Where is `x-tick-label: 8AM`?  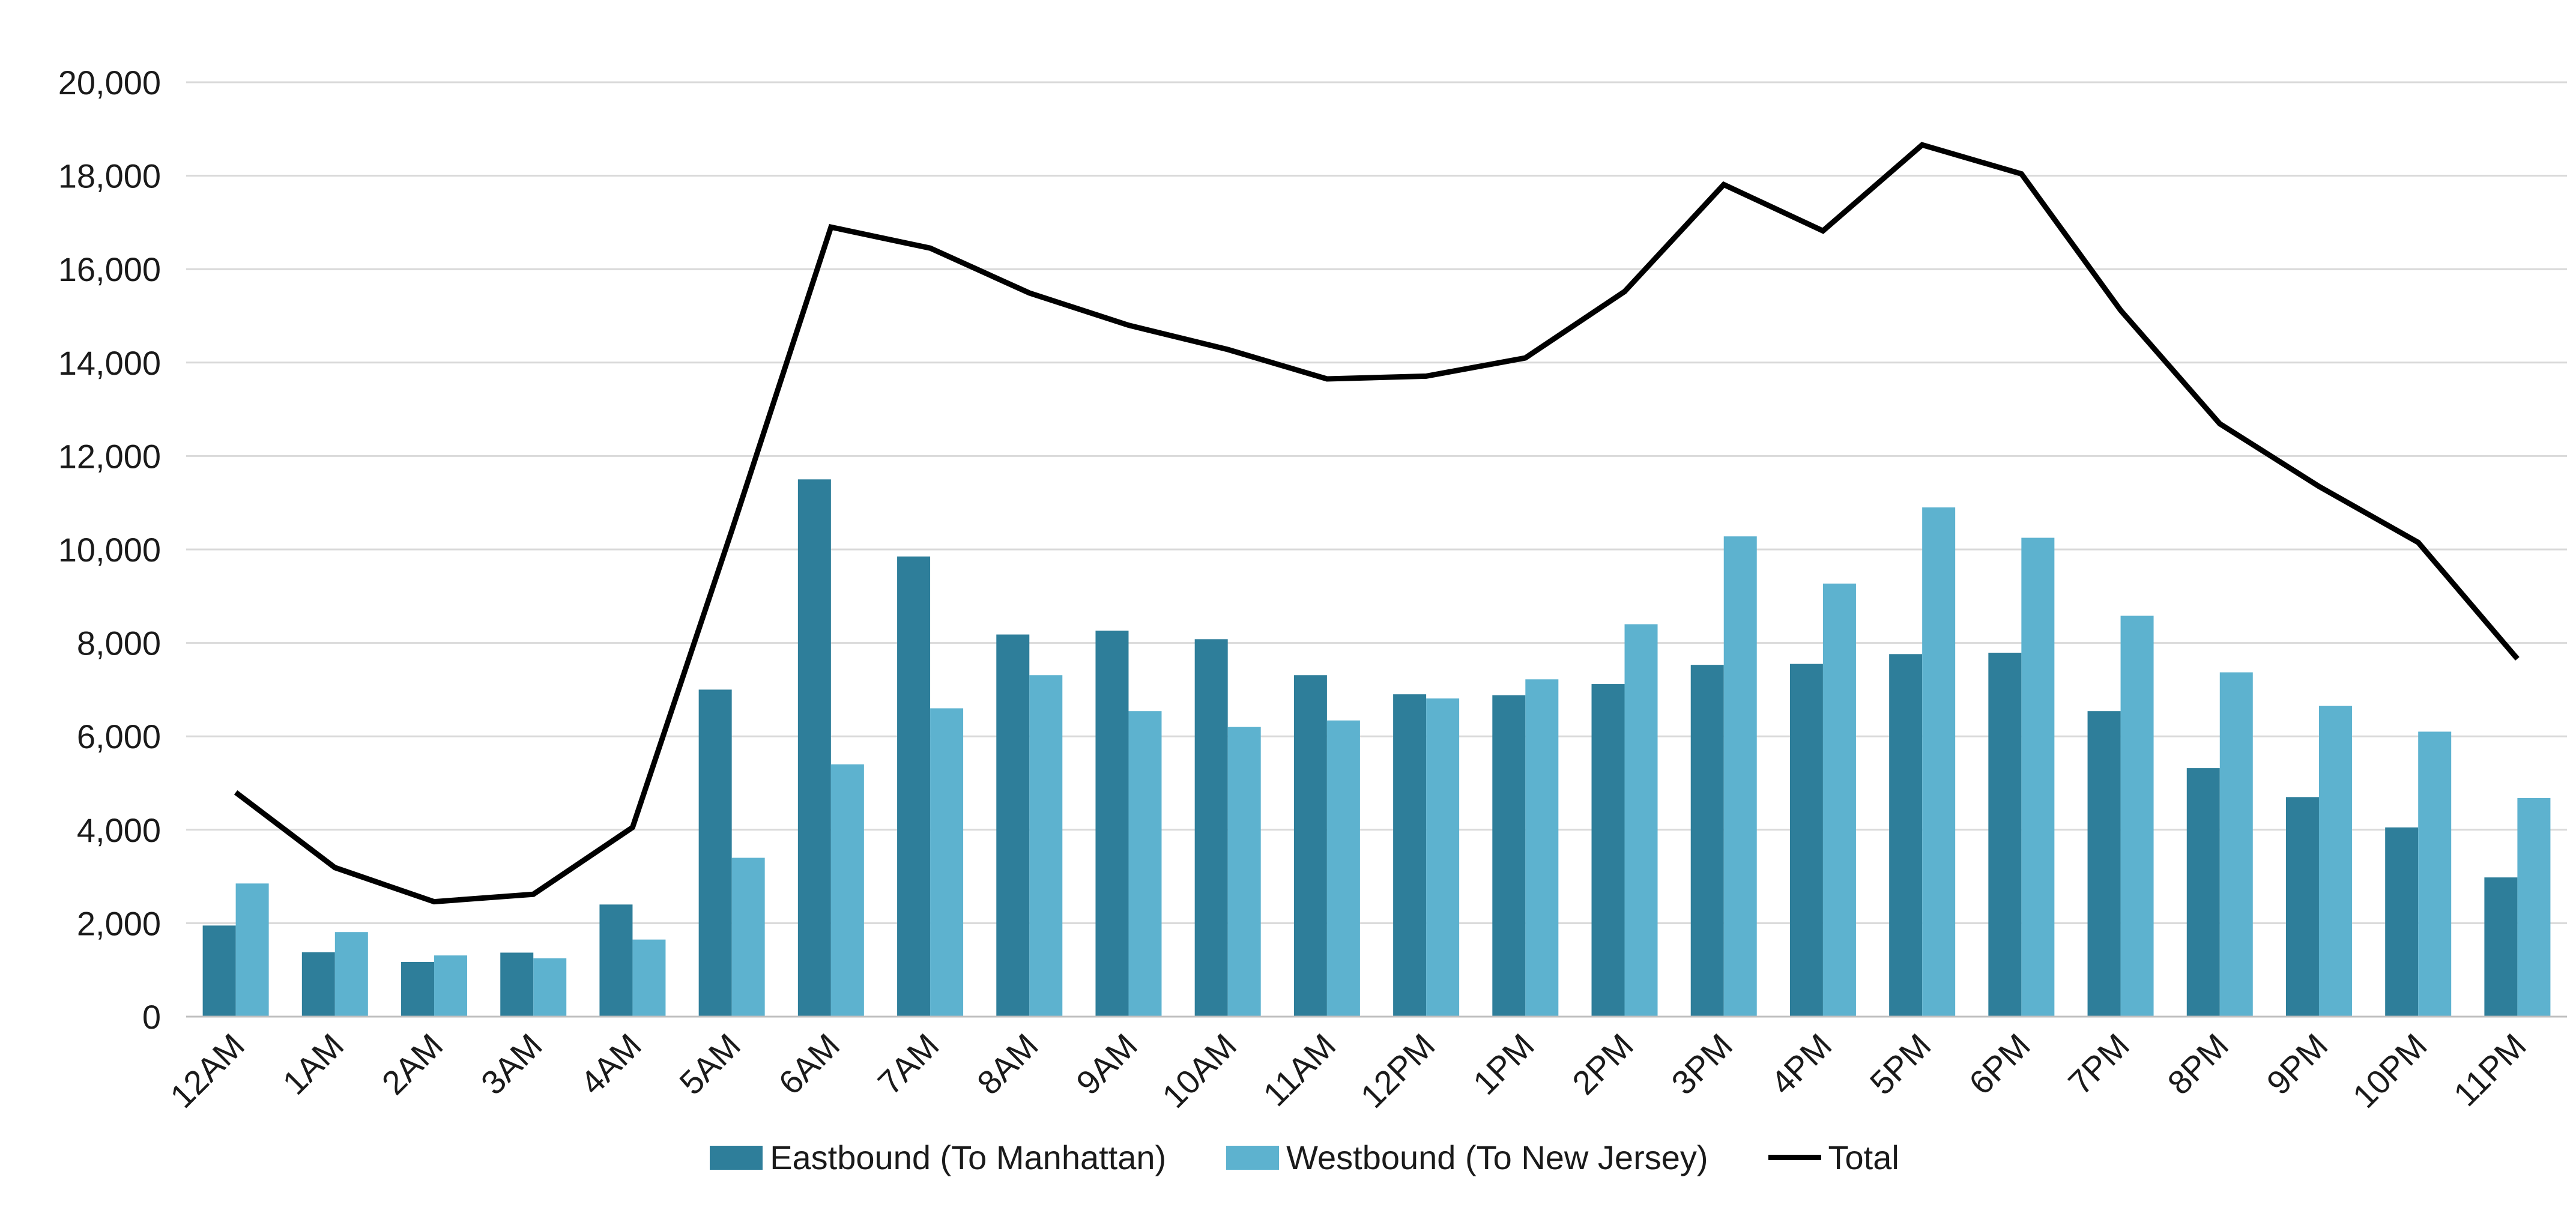
x-tick-label: 8AM is located at coordinates (1007, 1064).